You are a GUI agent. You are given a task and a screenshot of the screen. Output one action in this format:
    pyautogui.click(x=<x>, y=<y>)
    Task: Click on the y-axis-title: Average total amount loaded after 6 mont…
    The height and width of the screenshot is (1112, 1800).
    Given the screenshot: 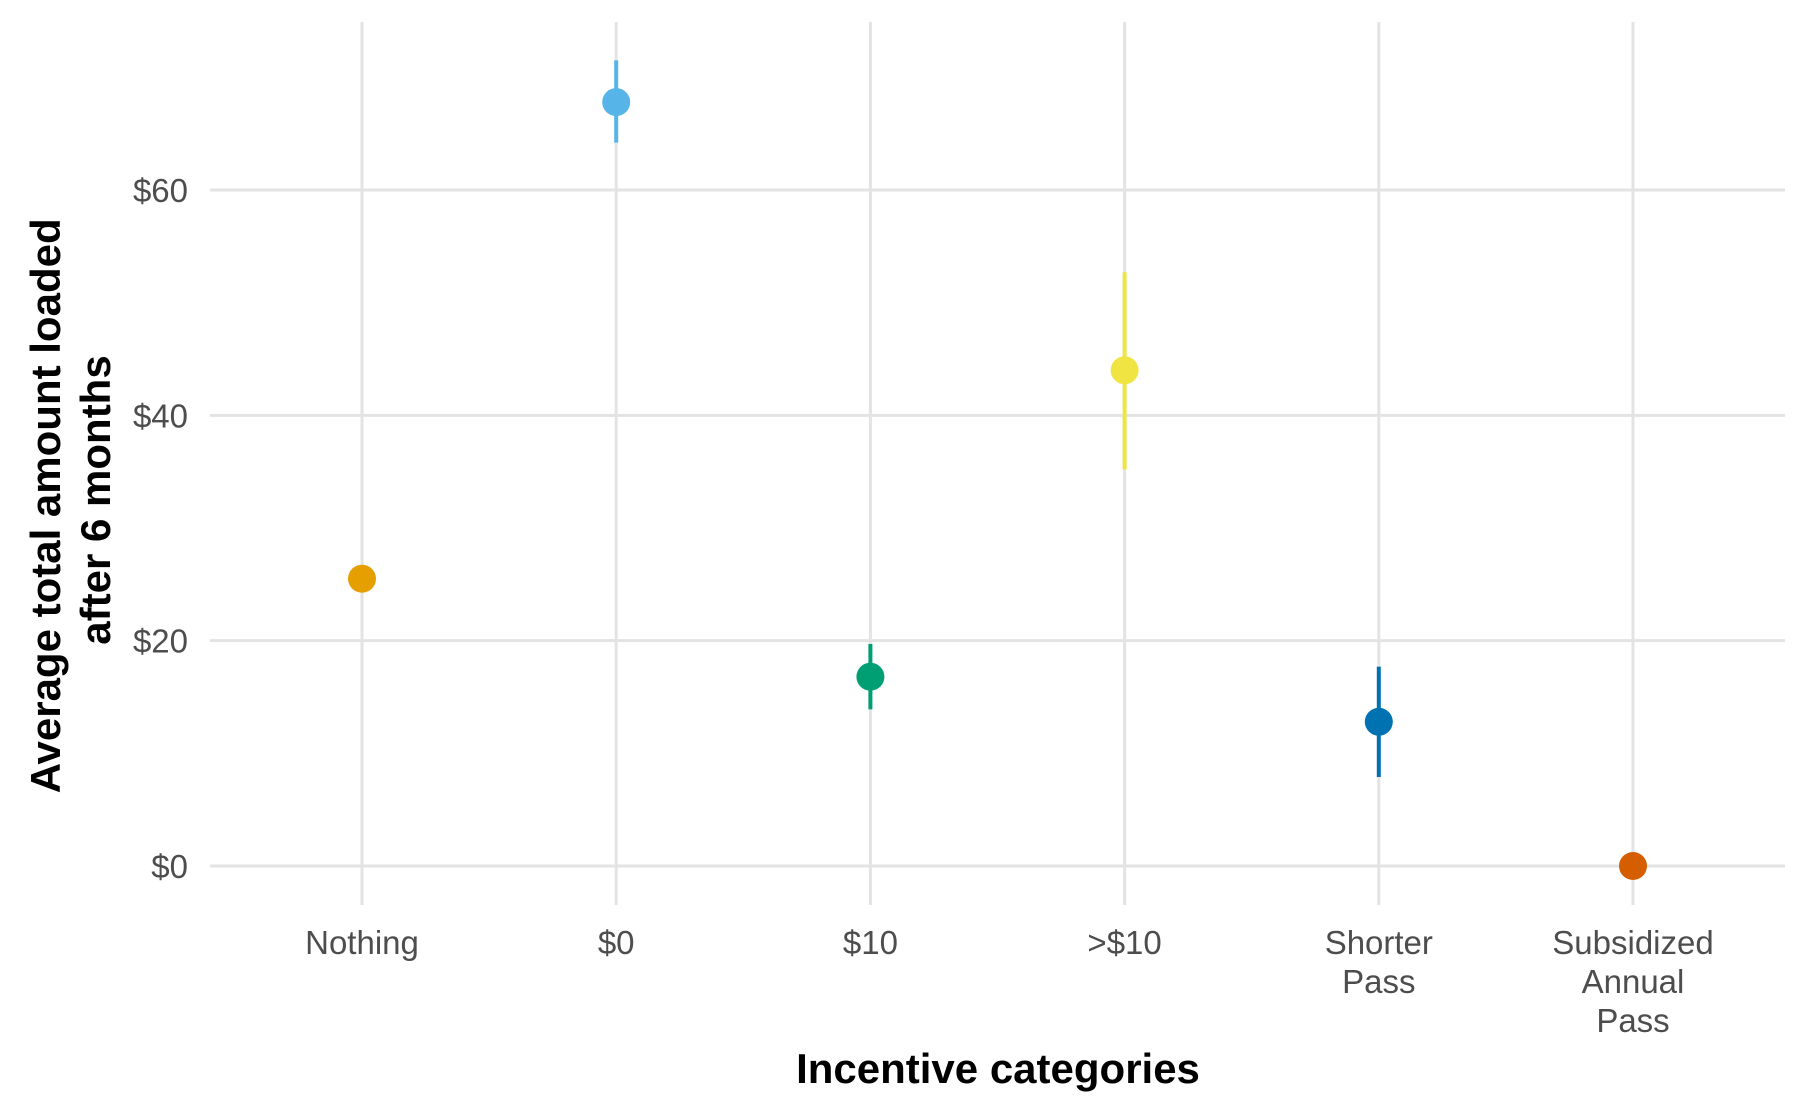 What is the action you would take?
    pyautogui.click(x=70, y=500)
    